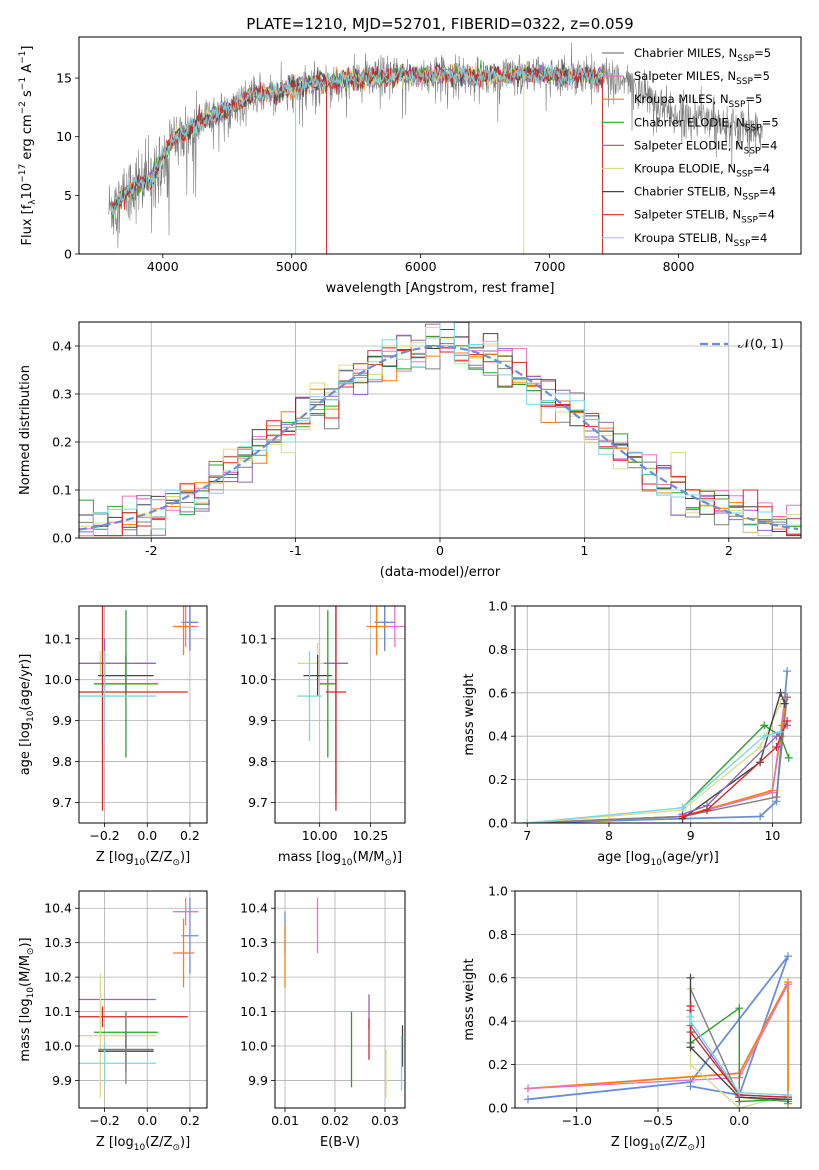 This screenshot has width=819, height=1170. I want to click on x-tick-label: 7000, so click(550, 266).